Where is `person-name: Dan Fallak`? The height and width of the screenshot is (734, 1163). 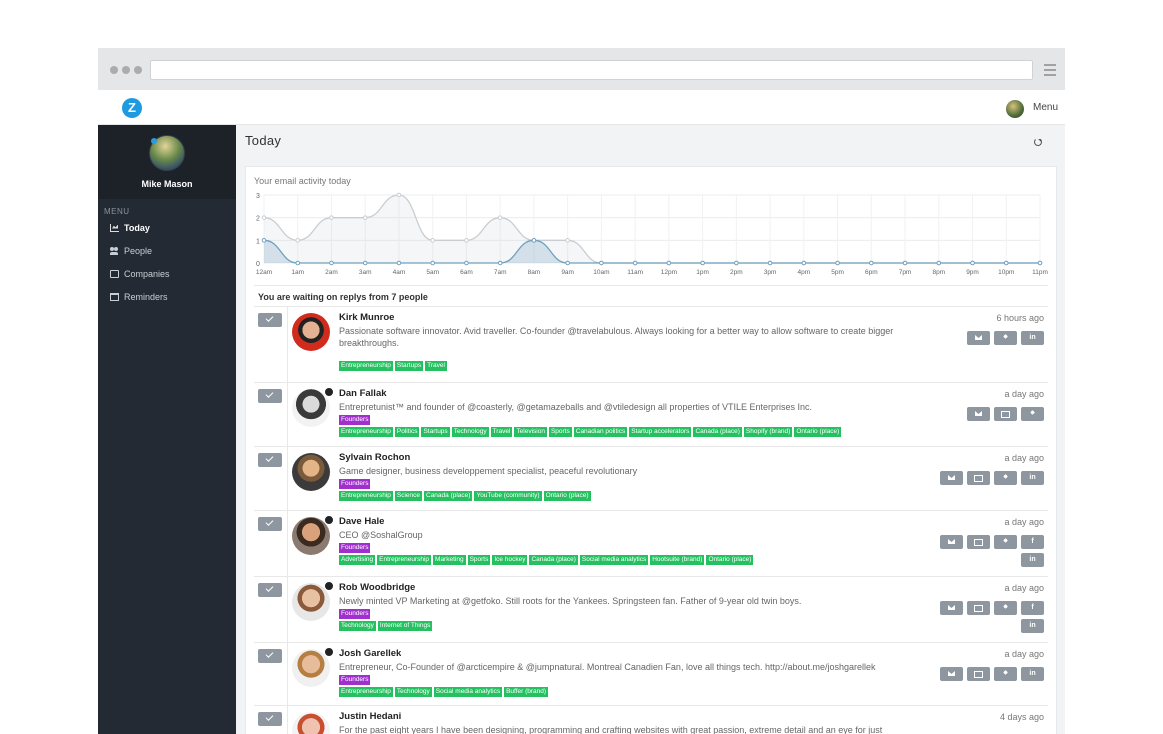
person-name: Dan Fallak is located at coordinates (363, 393).